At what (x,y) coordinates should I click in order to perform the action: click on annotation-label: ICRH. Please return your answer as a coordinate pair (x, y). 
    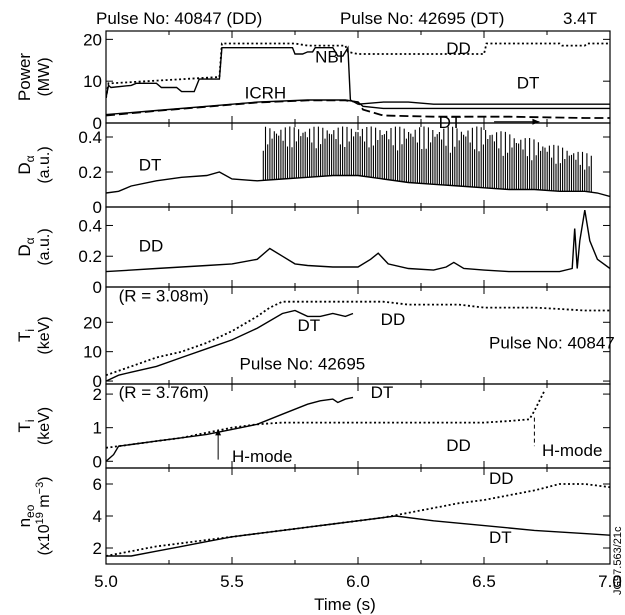
    Looking at the image, I should click on (266, 93).